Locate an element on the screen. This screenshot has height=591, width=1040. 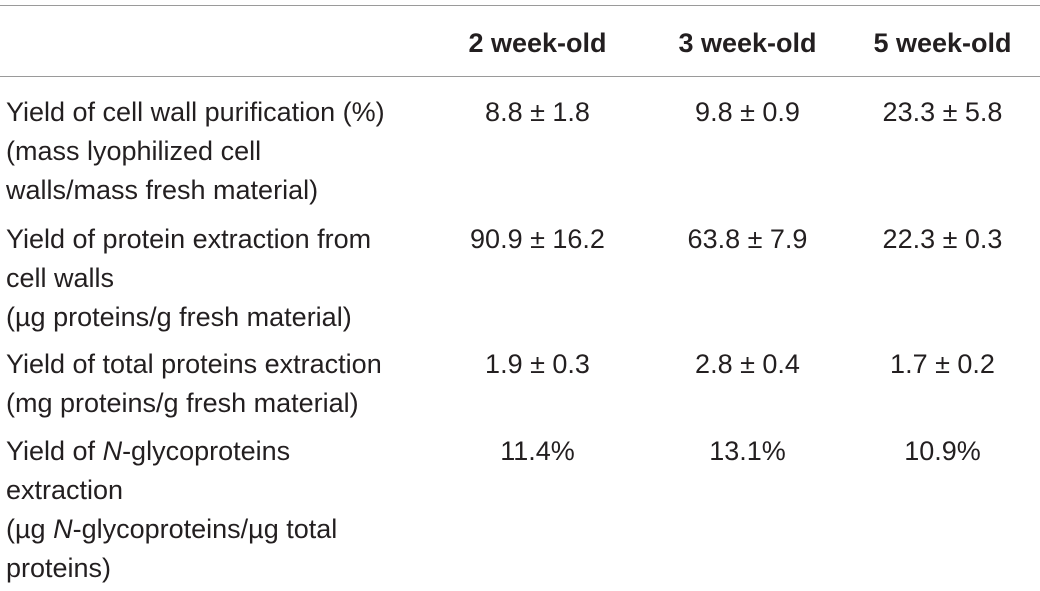
cell-r4-c1: 11.4% is located at coordinates (537, 451).